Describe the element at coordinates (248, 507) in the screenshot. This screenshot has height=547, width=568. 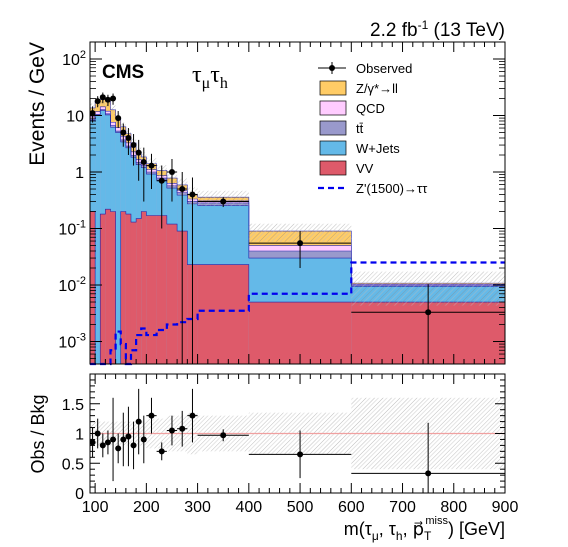
I see `x-tick-label: 400` at that location.